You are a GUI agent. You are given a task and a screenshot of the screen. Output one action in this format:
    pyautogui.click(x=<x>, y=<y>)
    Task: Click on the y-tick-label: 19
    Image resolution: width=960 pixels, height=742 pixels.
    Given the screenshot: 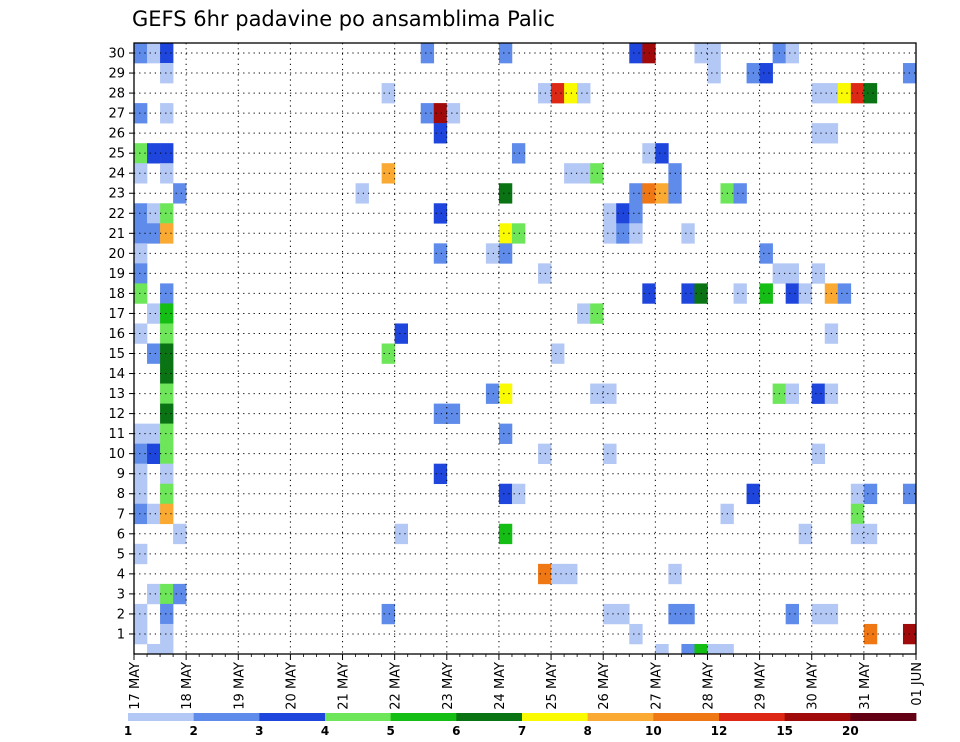 What is the action you would take?
    pyautogui.click(x=116, y=274)
    